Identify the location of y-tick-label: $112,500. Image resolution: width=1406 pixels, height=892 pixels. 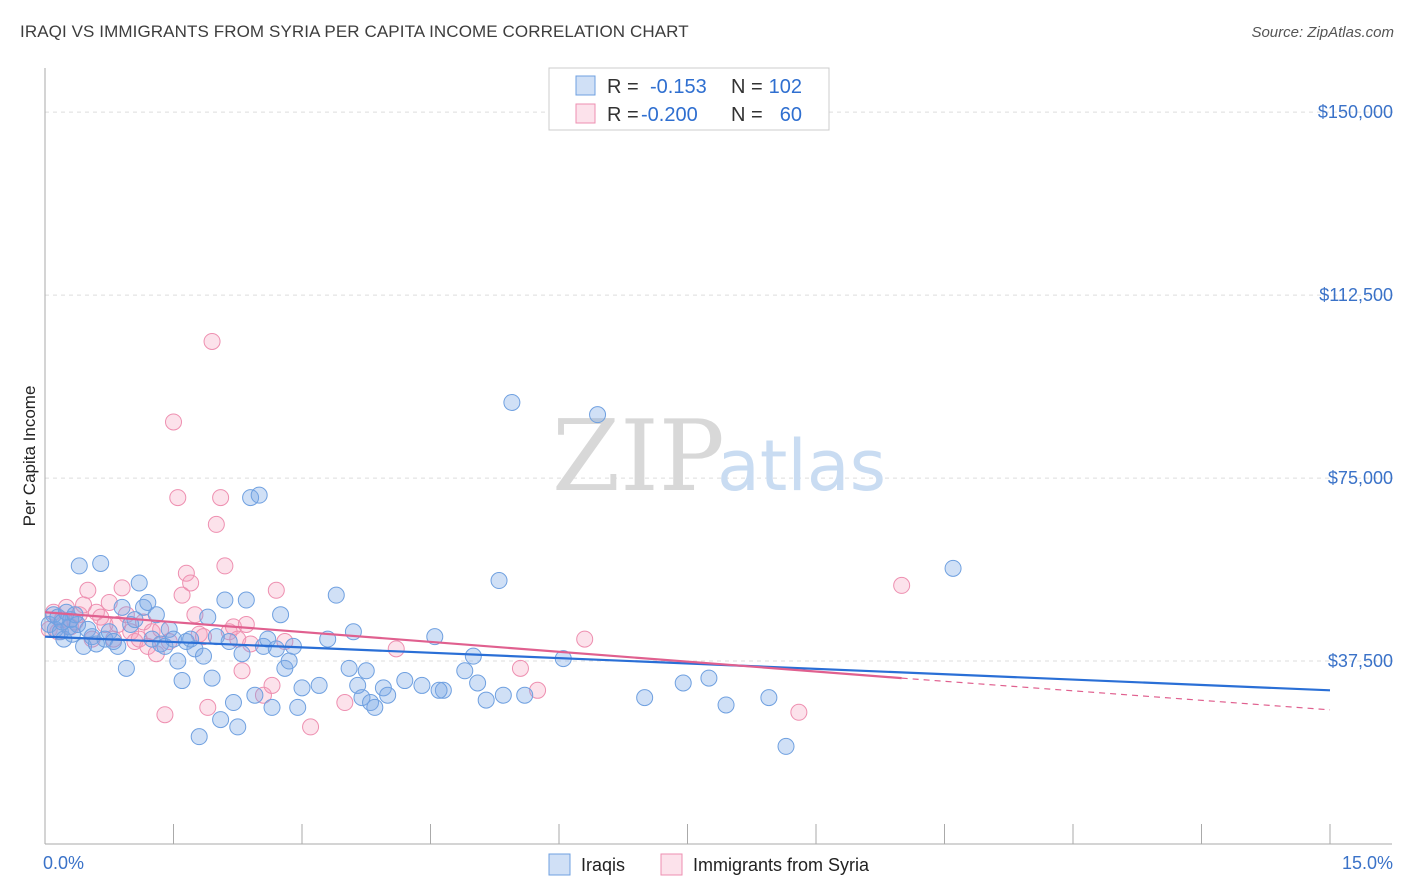
(1356, 295).